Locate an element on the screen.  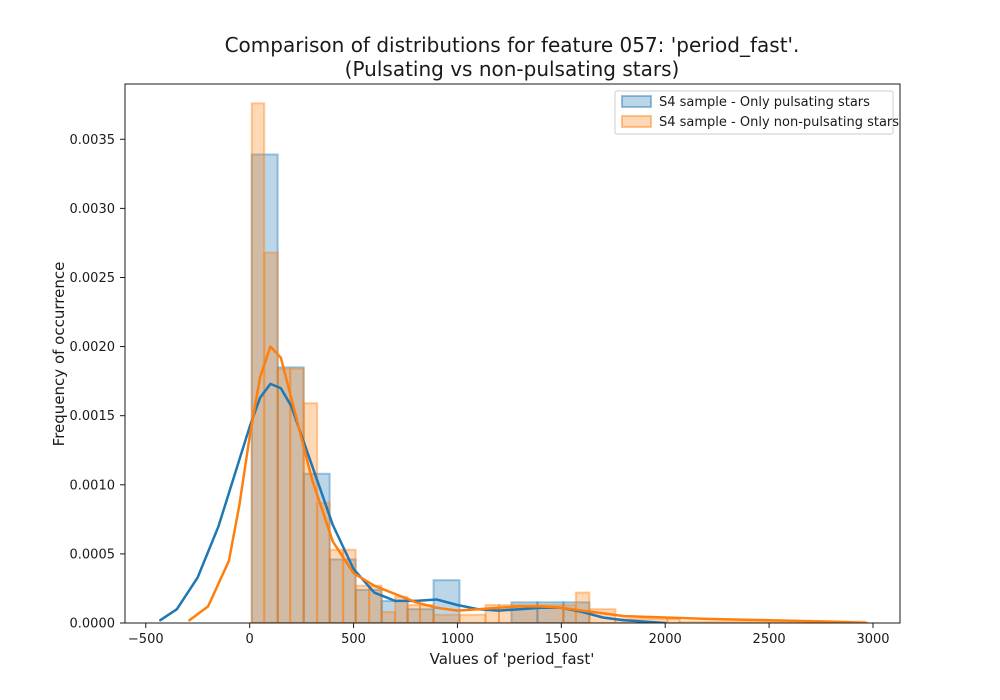
x-tick-label: 1000 is located at coordinates (457, 639).